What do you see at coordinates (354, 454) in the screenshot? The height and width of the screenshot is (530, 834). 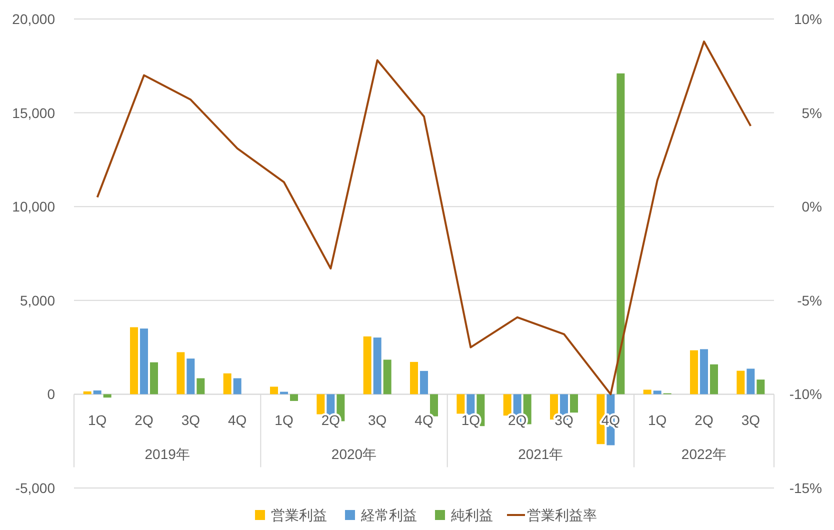 I see `annotation: 2020年` at bounding box center [354, 454].